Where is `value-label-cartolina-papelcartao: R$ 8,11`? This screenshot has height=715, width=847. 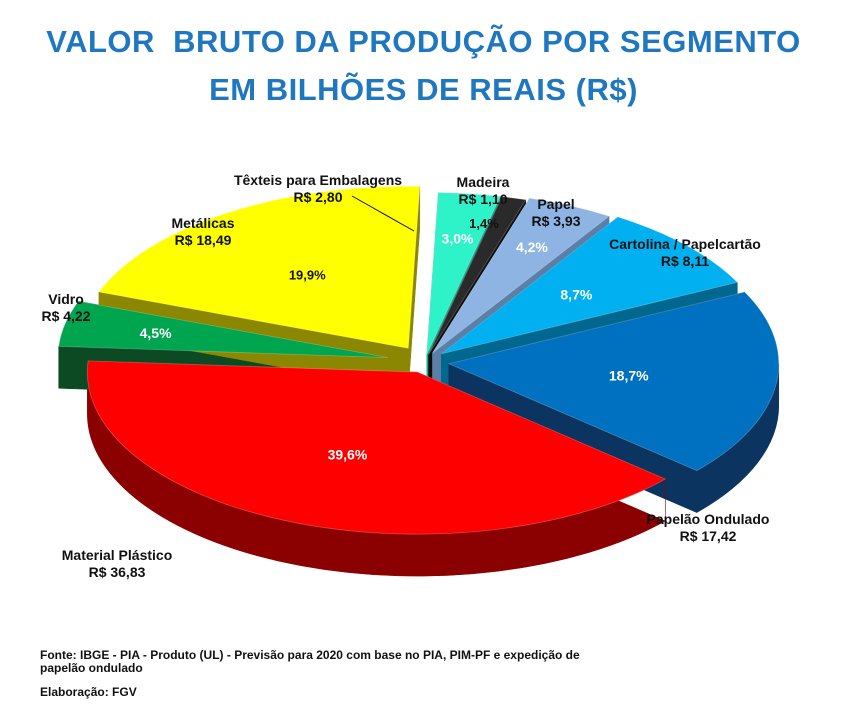 value-label-cartolina-papelcartao: R$ 8,11 is located at coordinates (685, 261).